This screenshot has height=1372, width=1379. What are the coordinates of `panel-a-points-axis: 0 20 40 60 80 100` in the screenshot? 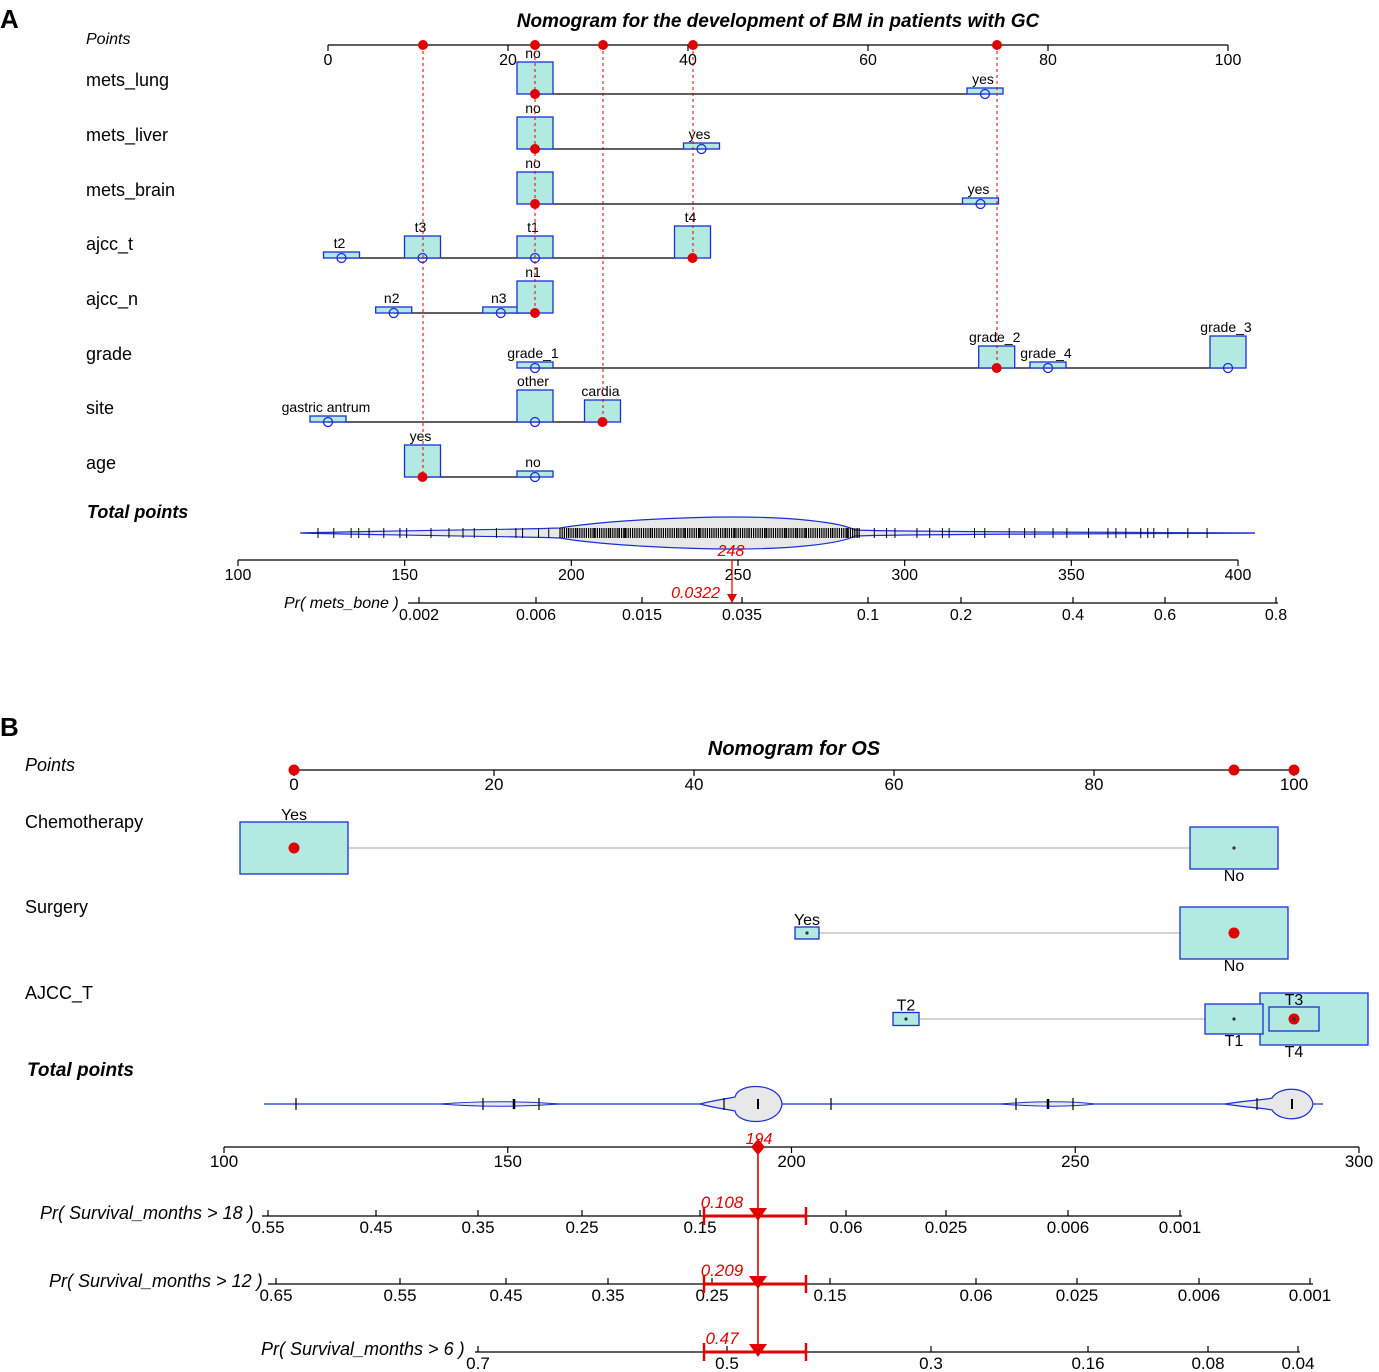 It's located at (782, 56).